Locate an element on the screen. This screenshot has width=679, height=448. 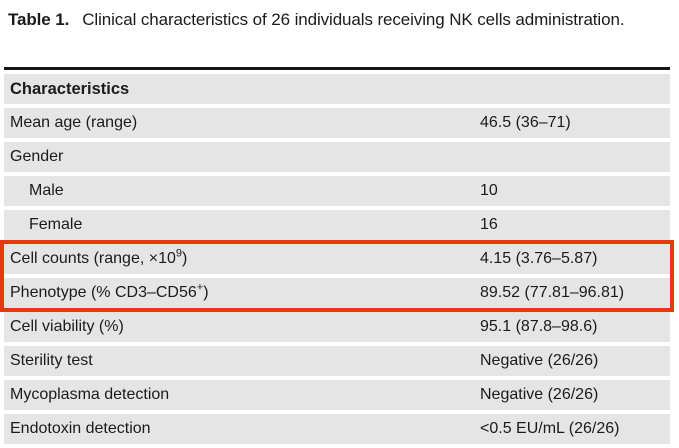
row-label-pre: Cell counts (range, ×10 is located at coordinates (93, 258).